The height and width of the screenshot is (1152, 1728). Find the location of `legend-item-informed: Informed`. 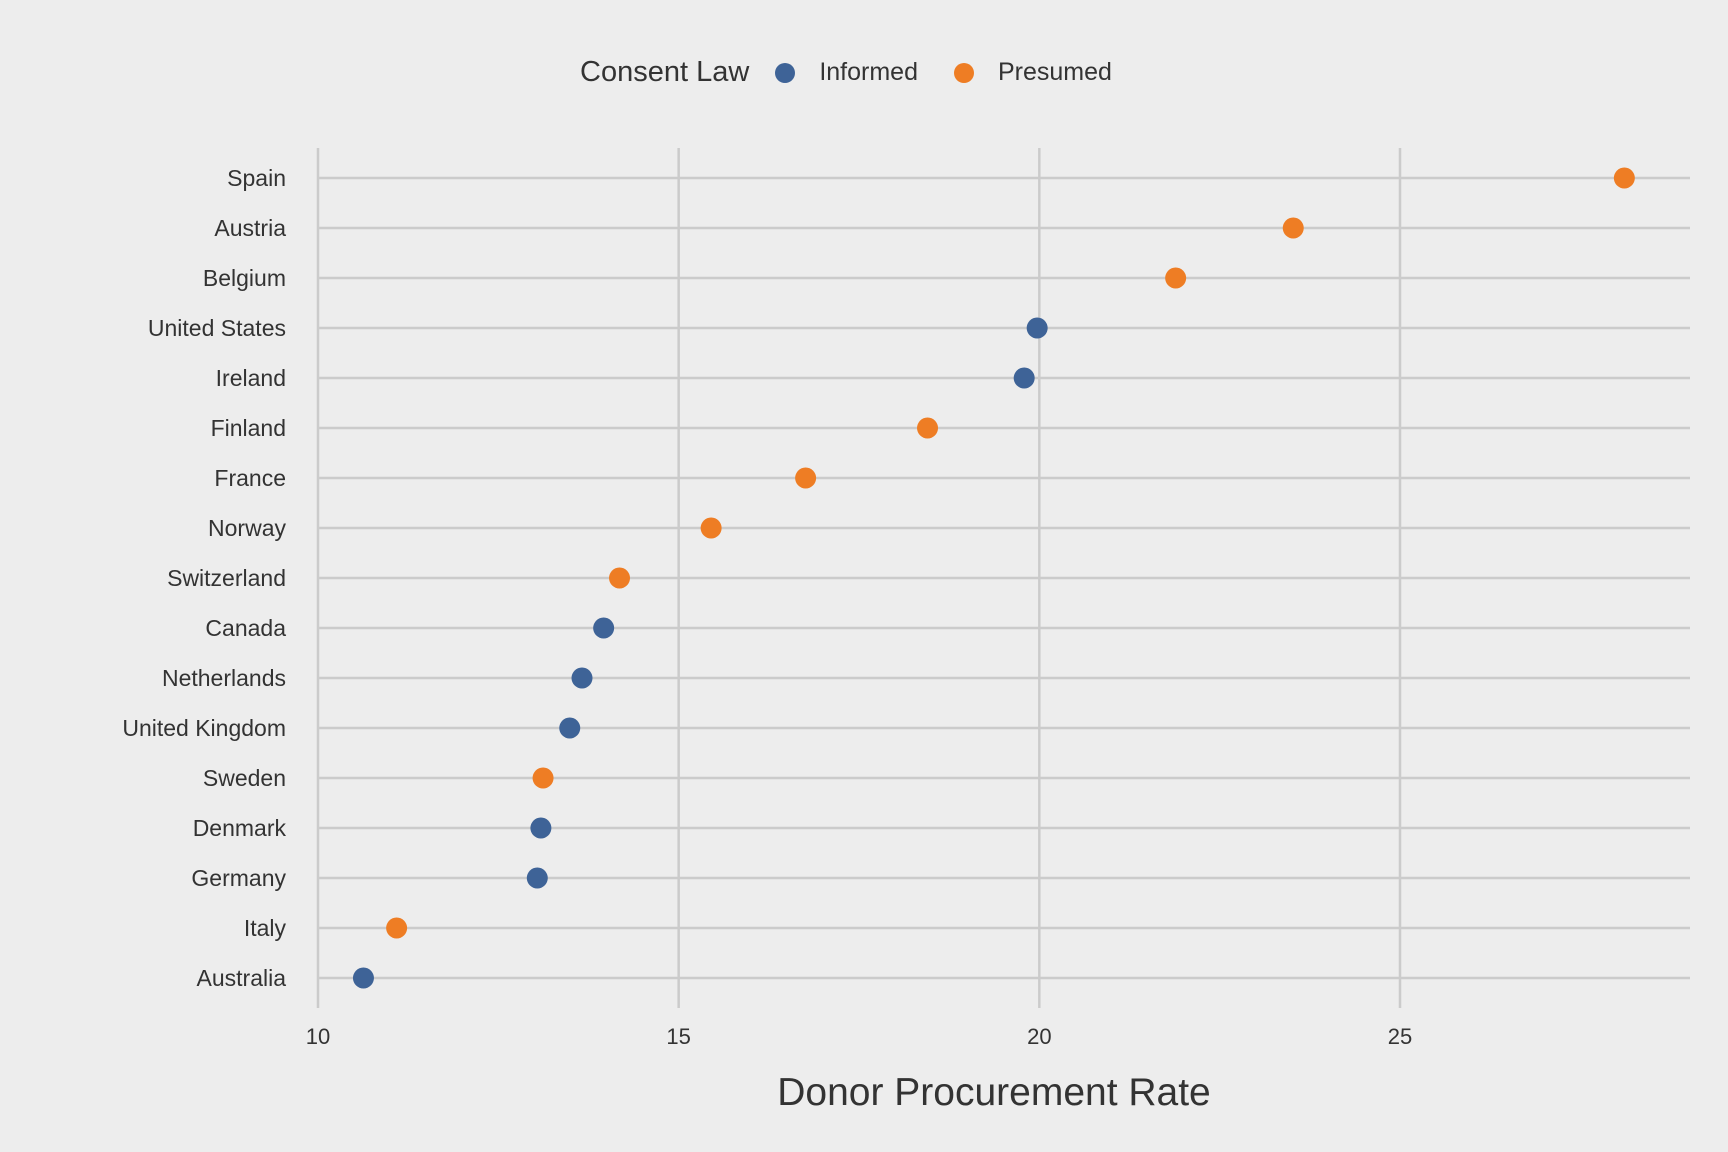

legend-item-informed: Informed is located at coordinates (846, 72).